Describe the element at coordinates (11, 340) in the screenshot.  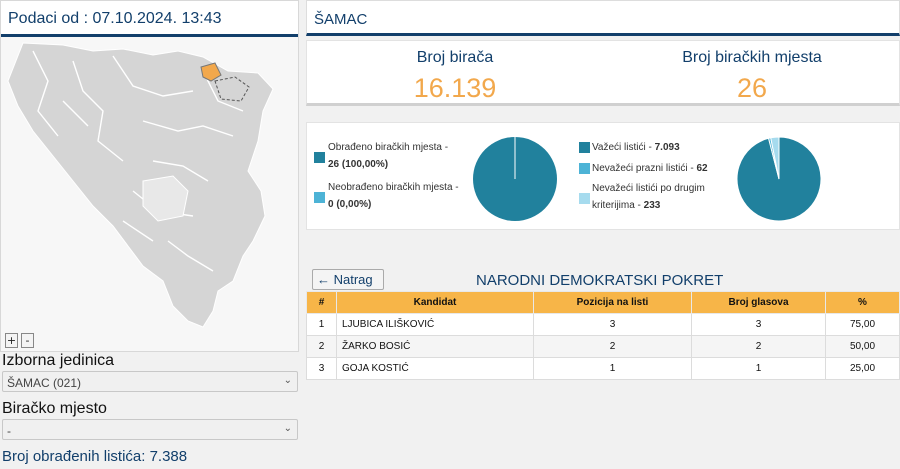
I see `zoom-in-button: +` at that location.